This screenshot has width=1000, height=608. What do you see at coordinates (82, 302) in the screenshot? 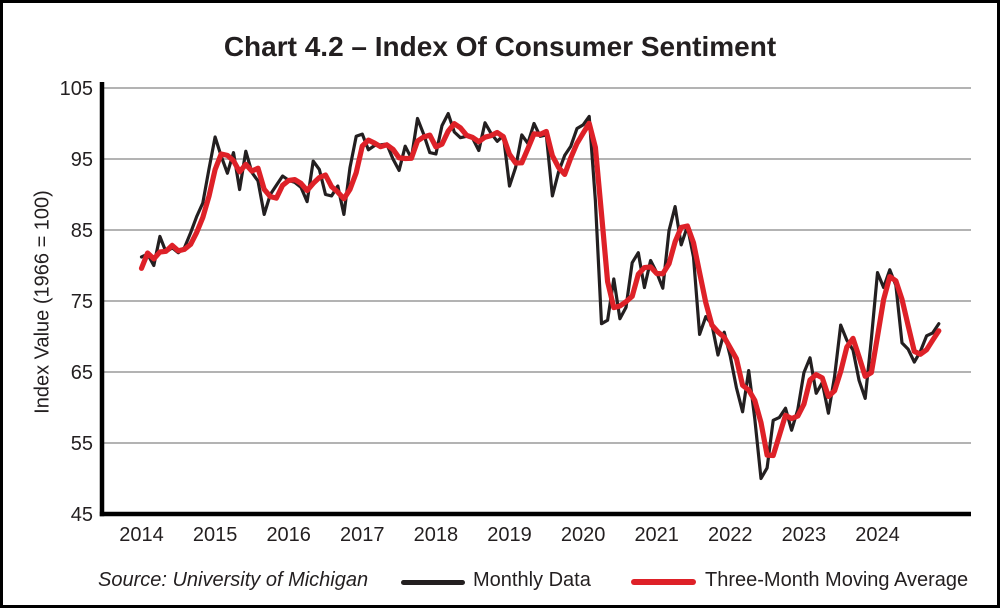
I see `y-tick-label: 75` at bounding box center [82, 302].